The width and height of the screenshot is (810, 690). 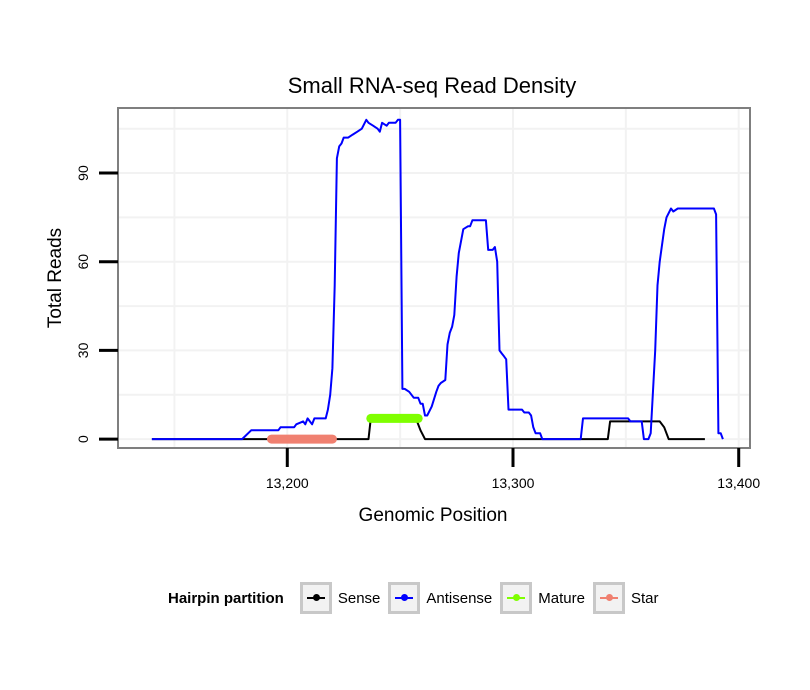 What do you see at coordinates (55, 278) in the screenshot?
I see `y-axis-label: Total Reads` at bounding box center [55, 278].